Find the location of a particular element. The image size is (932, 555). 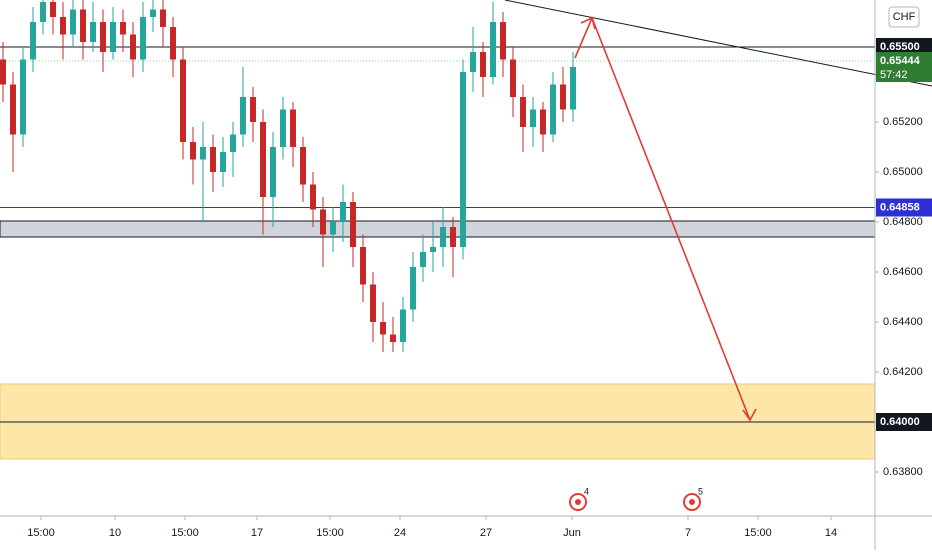

y-tick-label: 0.65200 is located at coordinates (903, 122).